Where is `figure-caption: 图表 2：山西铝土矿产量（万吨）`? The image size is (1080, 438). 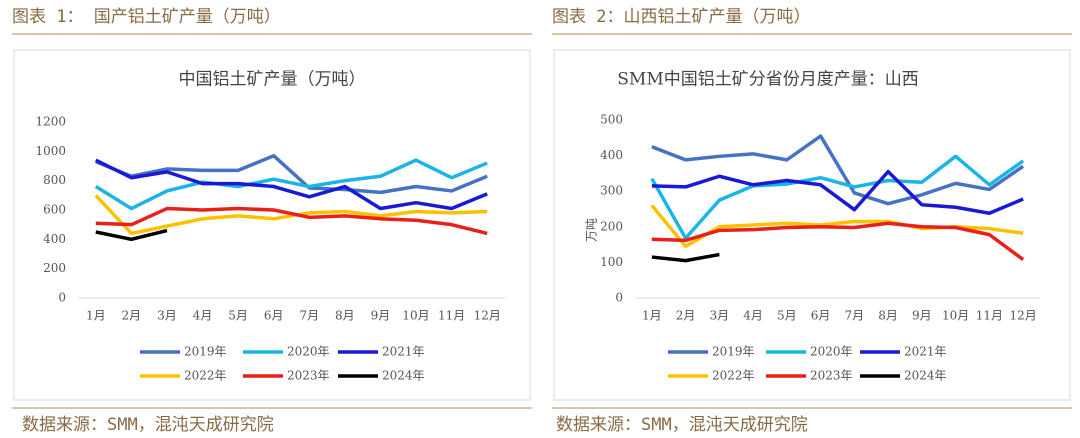
figure-caption: 图表 2：山西铝土矿产量（万吨） is located at coordinates (681, 17).